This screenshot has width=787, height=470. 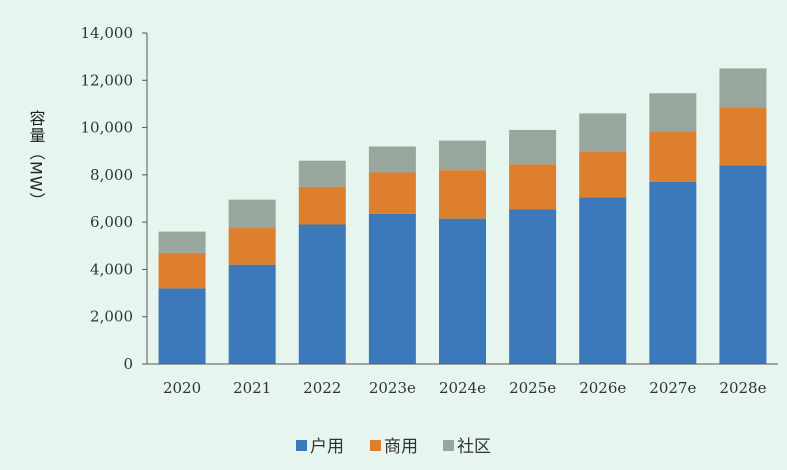 What do you see at coordinates (474, 447) in the screenshot?
I see `legend-label: 社区` at bounding box center [474, 447].